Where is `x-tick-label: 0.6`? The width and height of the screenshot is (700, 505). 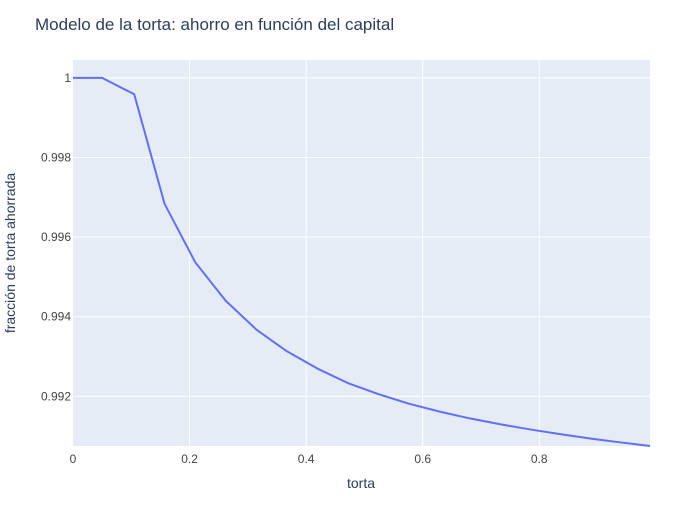
x-tick-label: 0.6 is located at coordinates (422, 459).